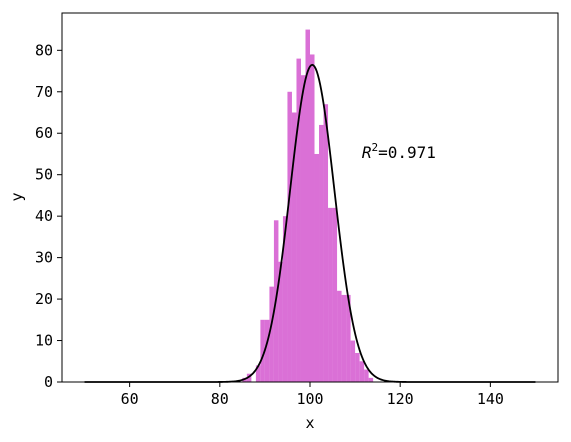  Describe the element at coordinates (309, 423) in the screenshot. I see `x-axis-label: x` at that location.